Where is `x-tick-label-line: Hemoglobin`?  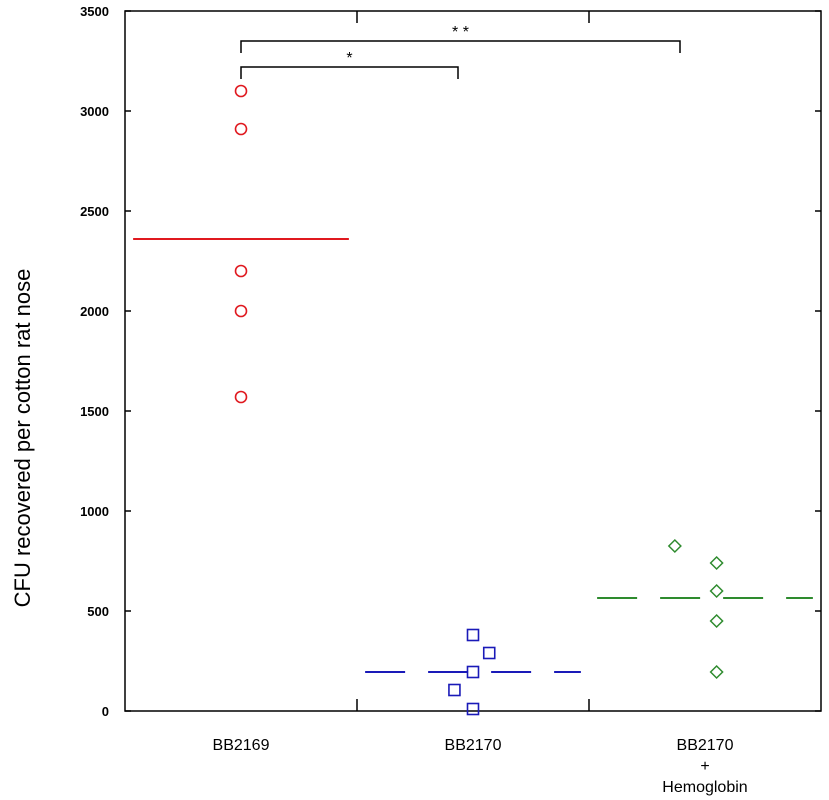
x-tick-label-line: Hemoglobin is located at coordinates (704, 787).